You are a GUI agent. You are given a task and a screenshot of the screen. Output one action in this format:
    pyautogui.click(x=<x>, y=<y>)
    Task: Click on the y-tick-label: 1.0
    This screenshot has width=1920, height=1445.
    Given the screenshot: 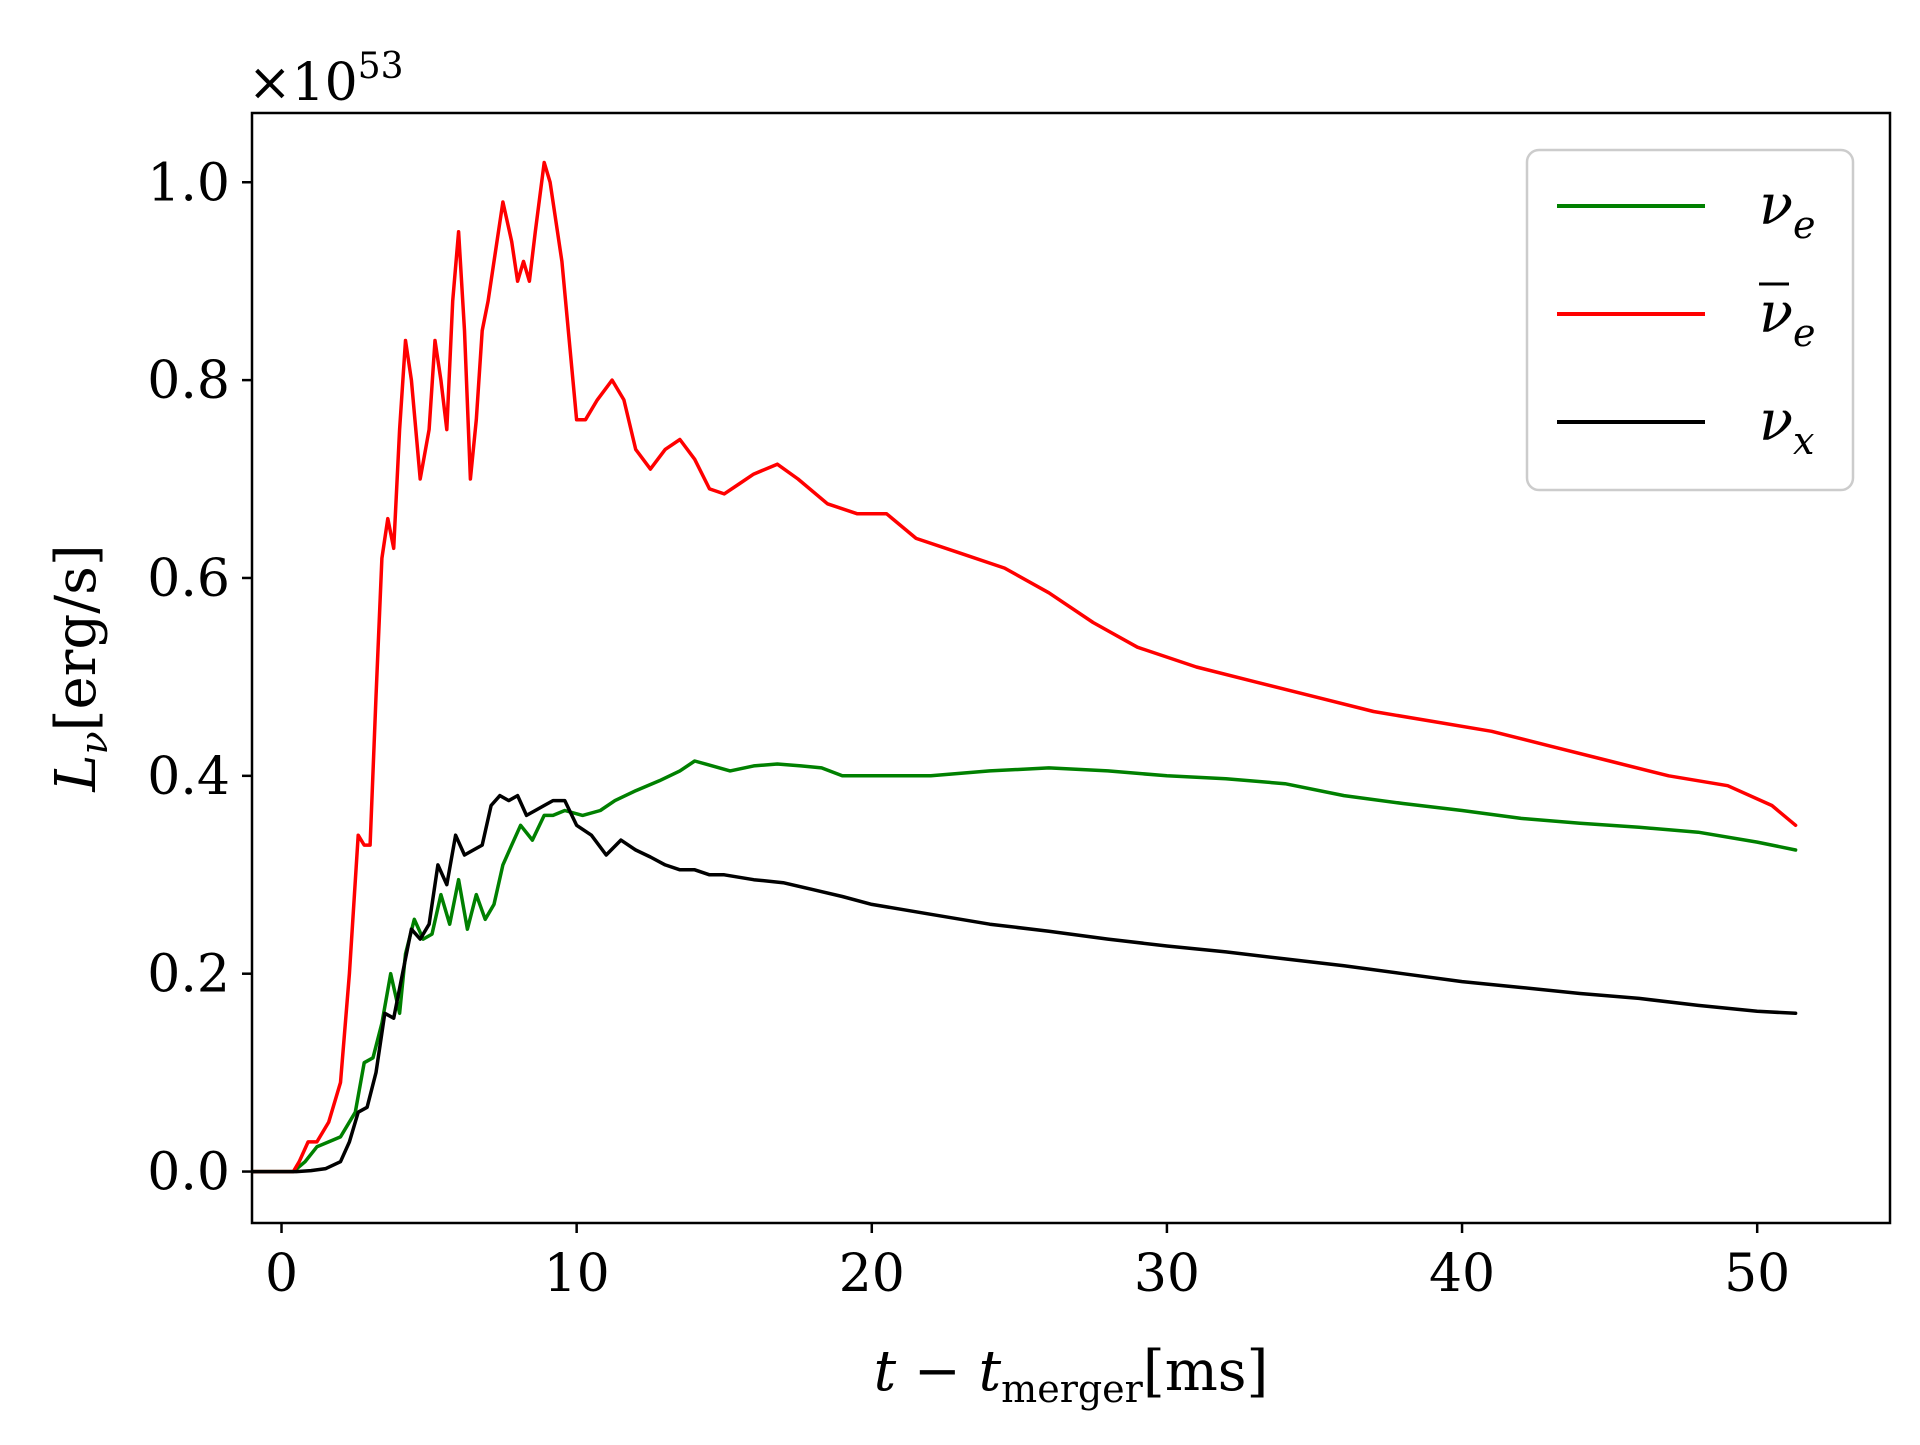 What is the action you would take?
    pyautogui.click(x=188, y=183)
    